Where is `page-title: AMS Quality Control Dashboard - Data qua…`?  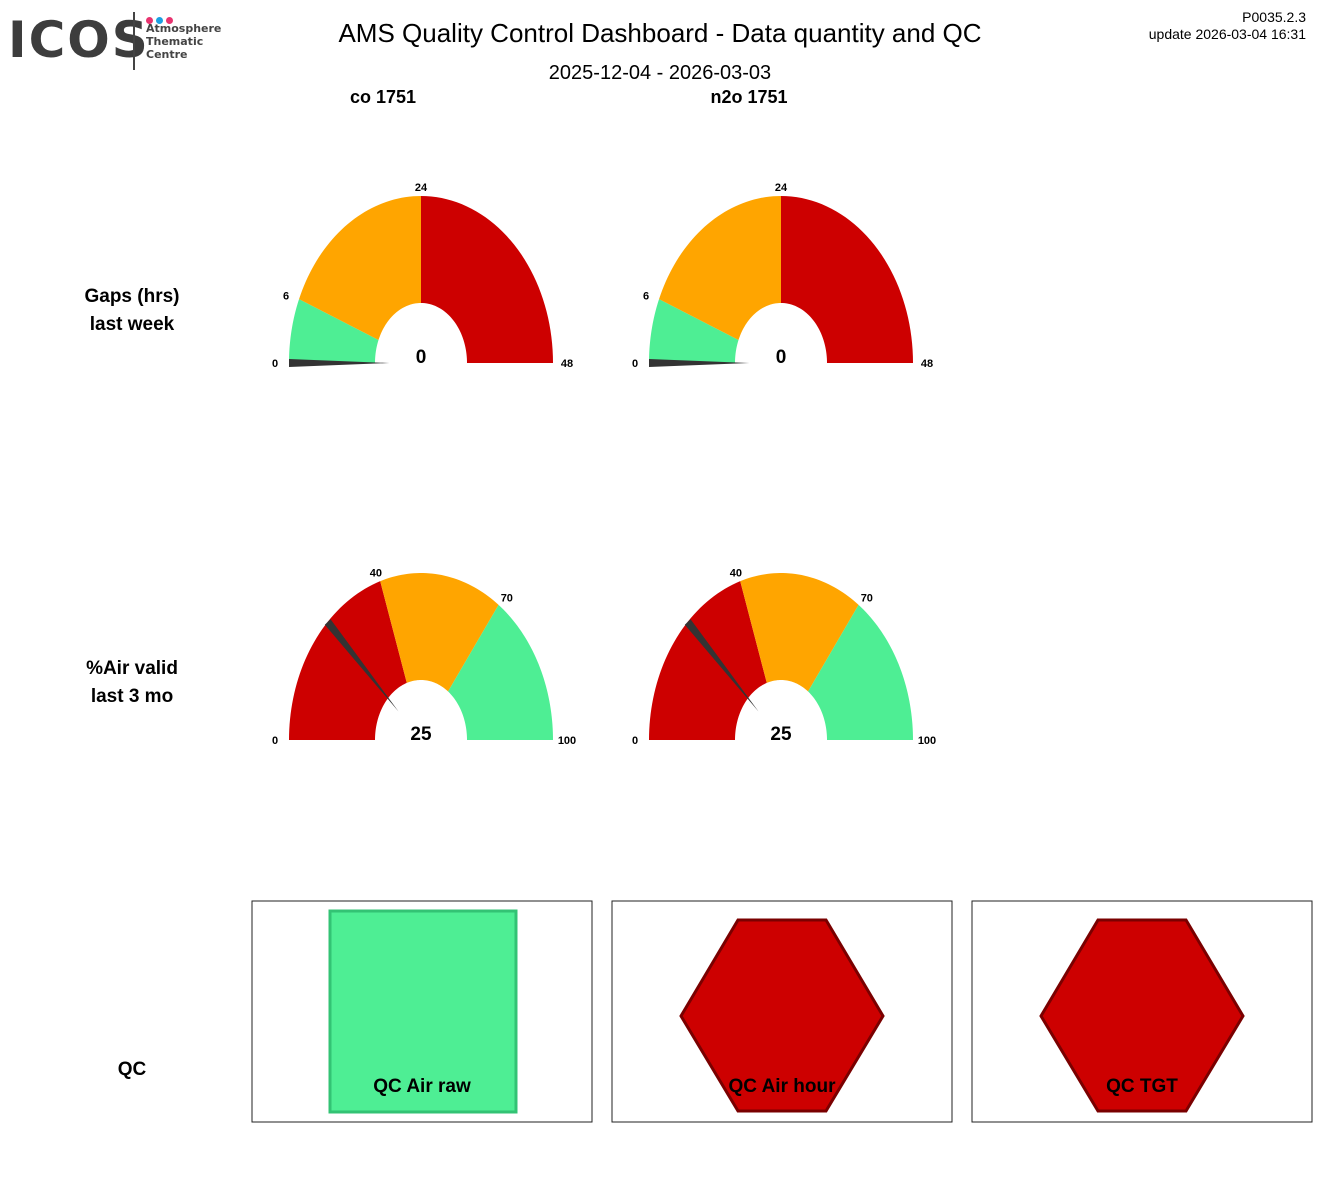
page-title: AMS Quality Control Dashboard - Data qua… is located at coordinates (660, 33).